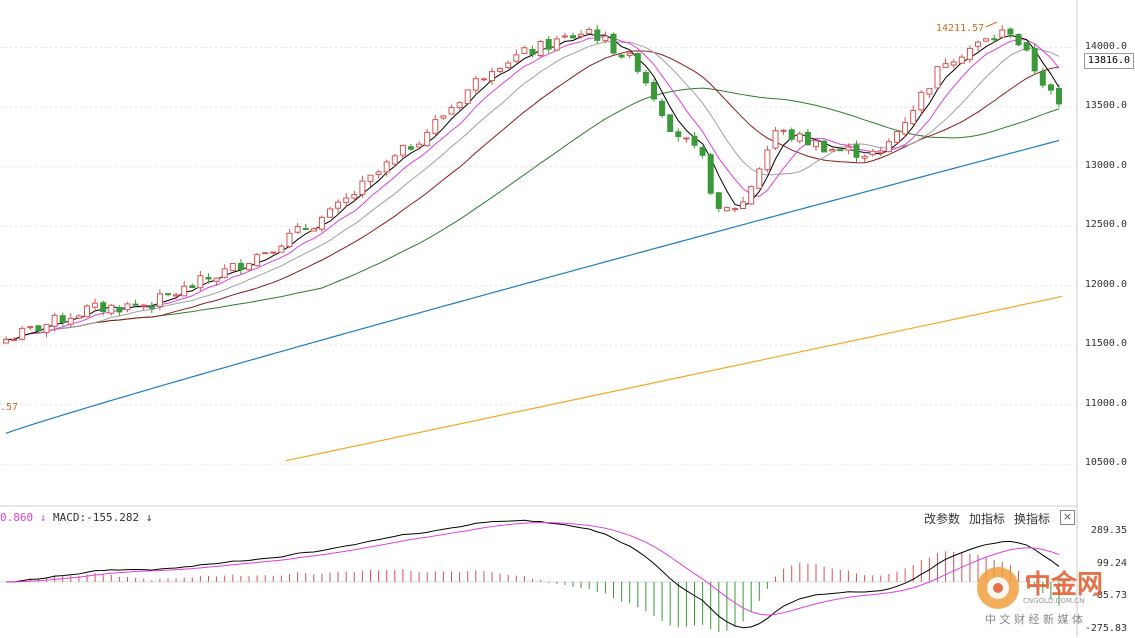 The height and width of the screenshot is (638, 1135). I want to click on dif-value: 0.860, so click(17, 517).